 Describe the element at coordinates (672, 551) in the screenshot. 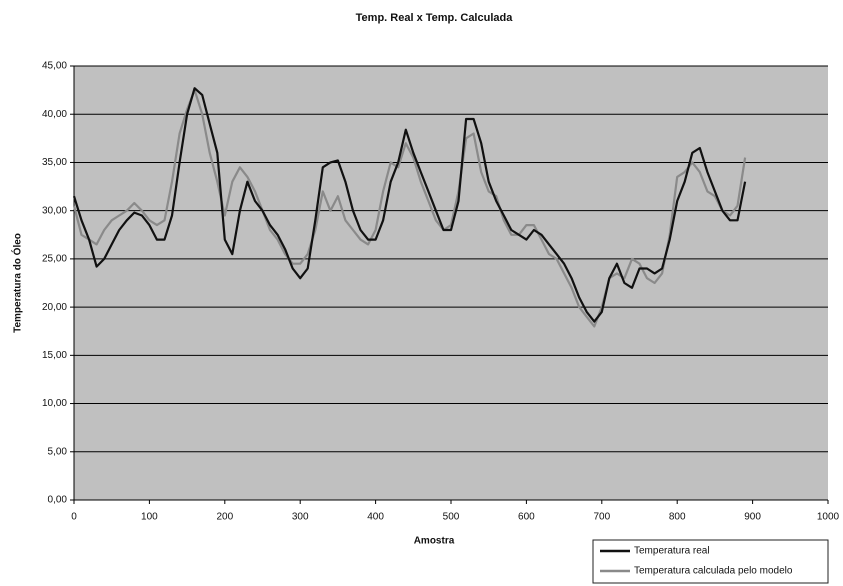

I see `legend-label: Temperatura real` at that location.